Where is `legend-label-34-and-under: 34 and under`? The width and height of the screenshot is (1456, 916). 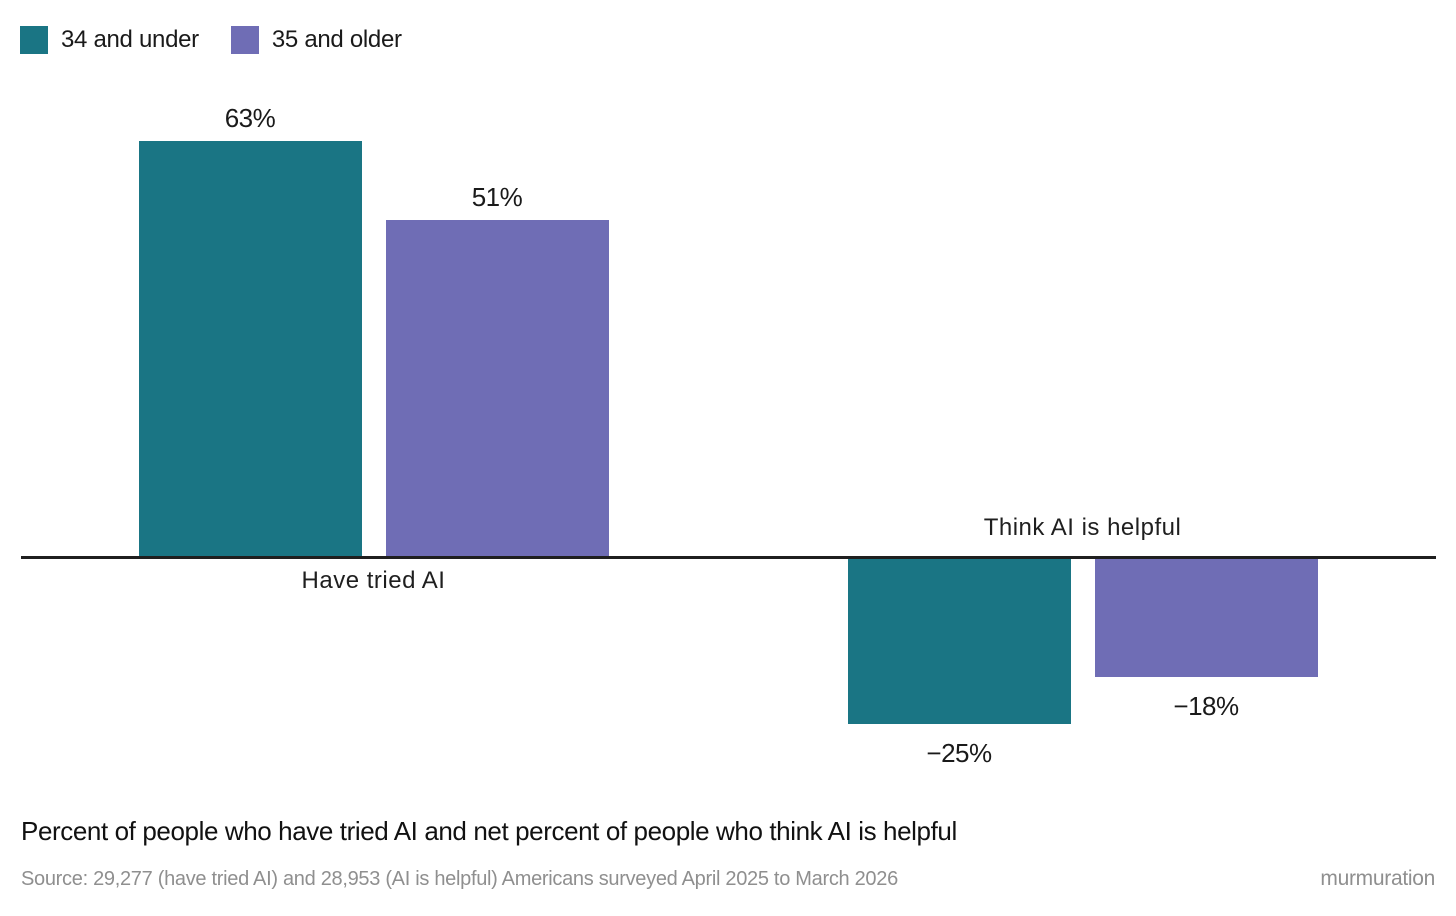 legend-label-34-and-under: 34 and under is located at coordinates (130, 39).